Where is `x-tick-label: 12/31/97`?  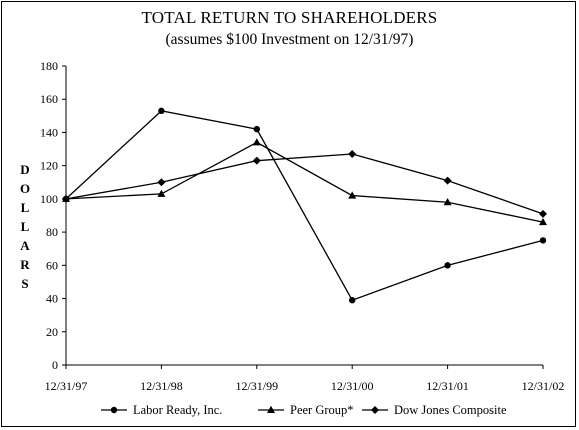 x-tick-label: 12/31/97 is located at coordinates (66, 386).